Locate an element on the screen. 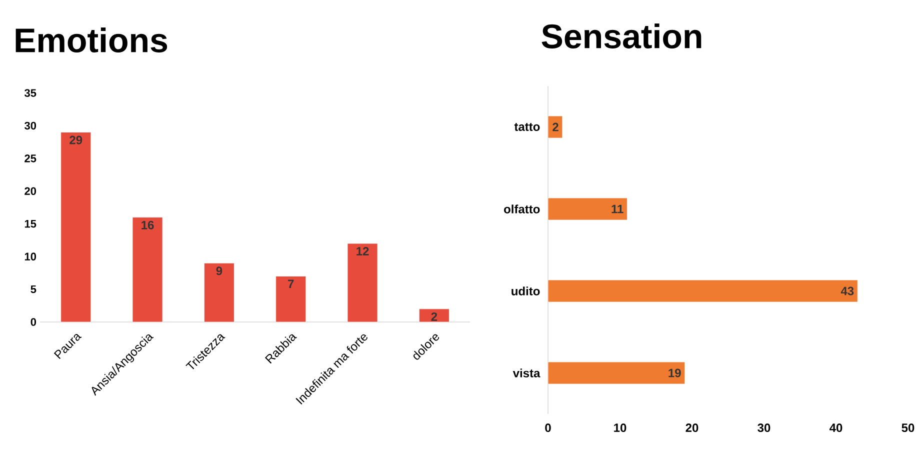 The image size is (923, 454). chart-title: Emotions is located at coordinates (92, 40).